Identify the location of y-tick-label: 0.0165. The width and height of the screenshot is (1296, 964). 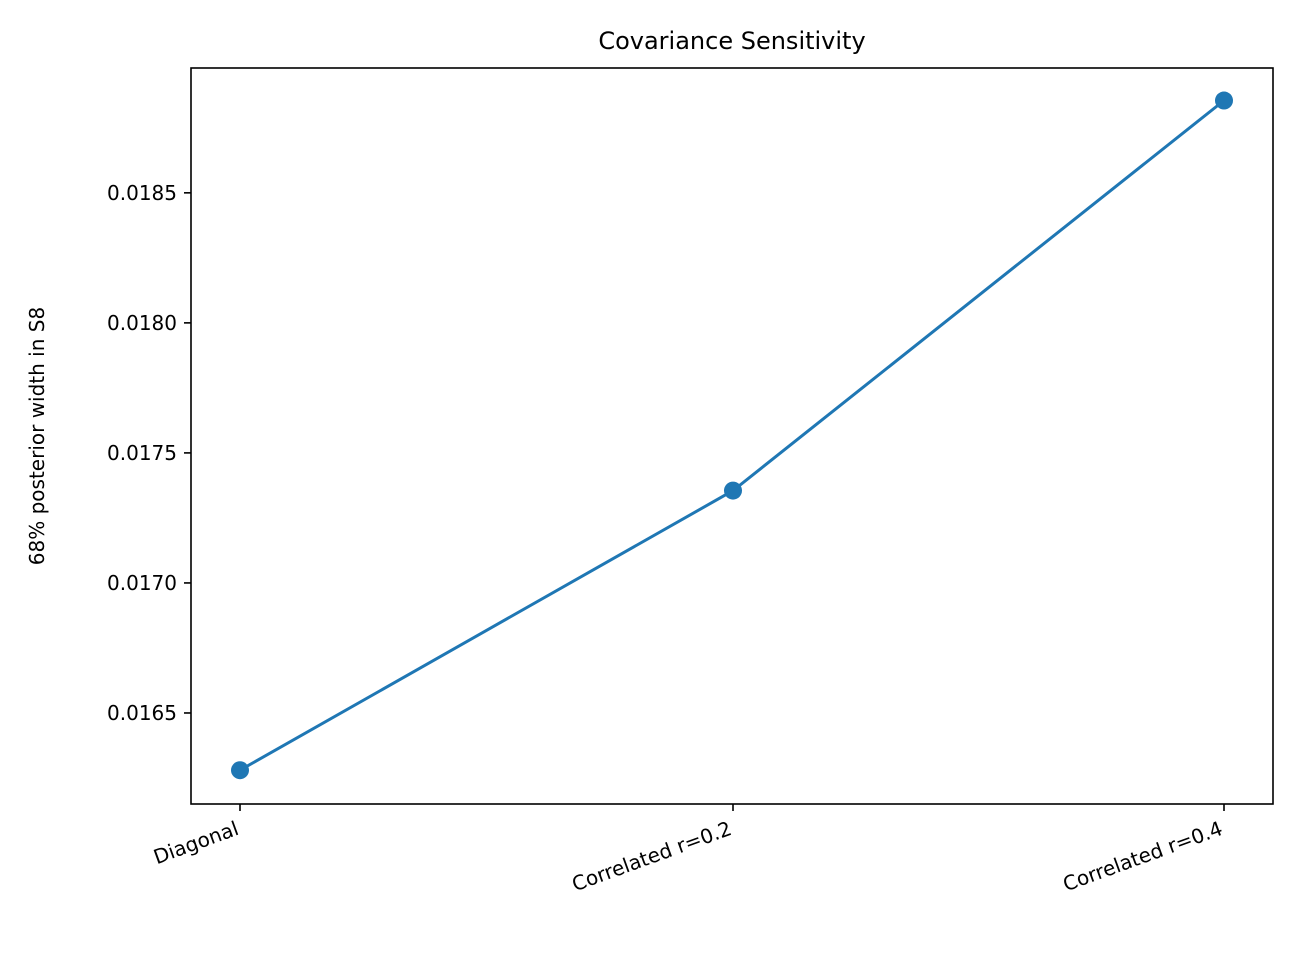
(142, 713).